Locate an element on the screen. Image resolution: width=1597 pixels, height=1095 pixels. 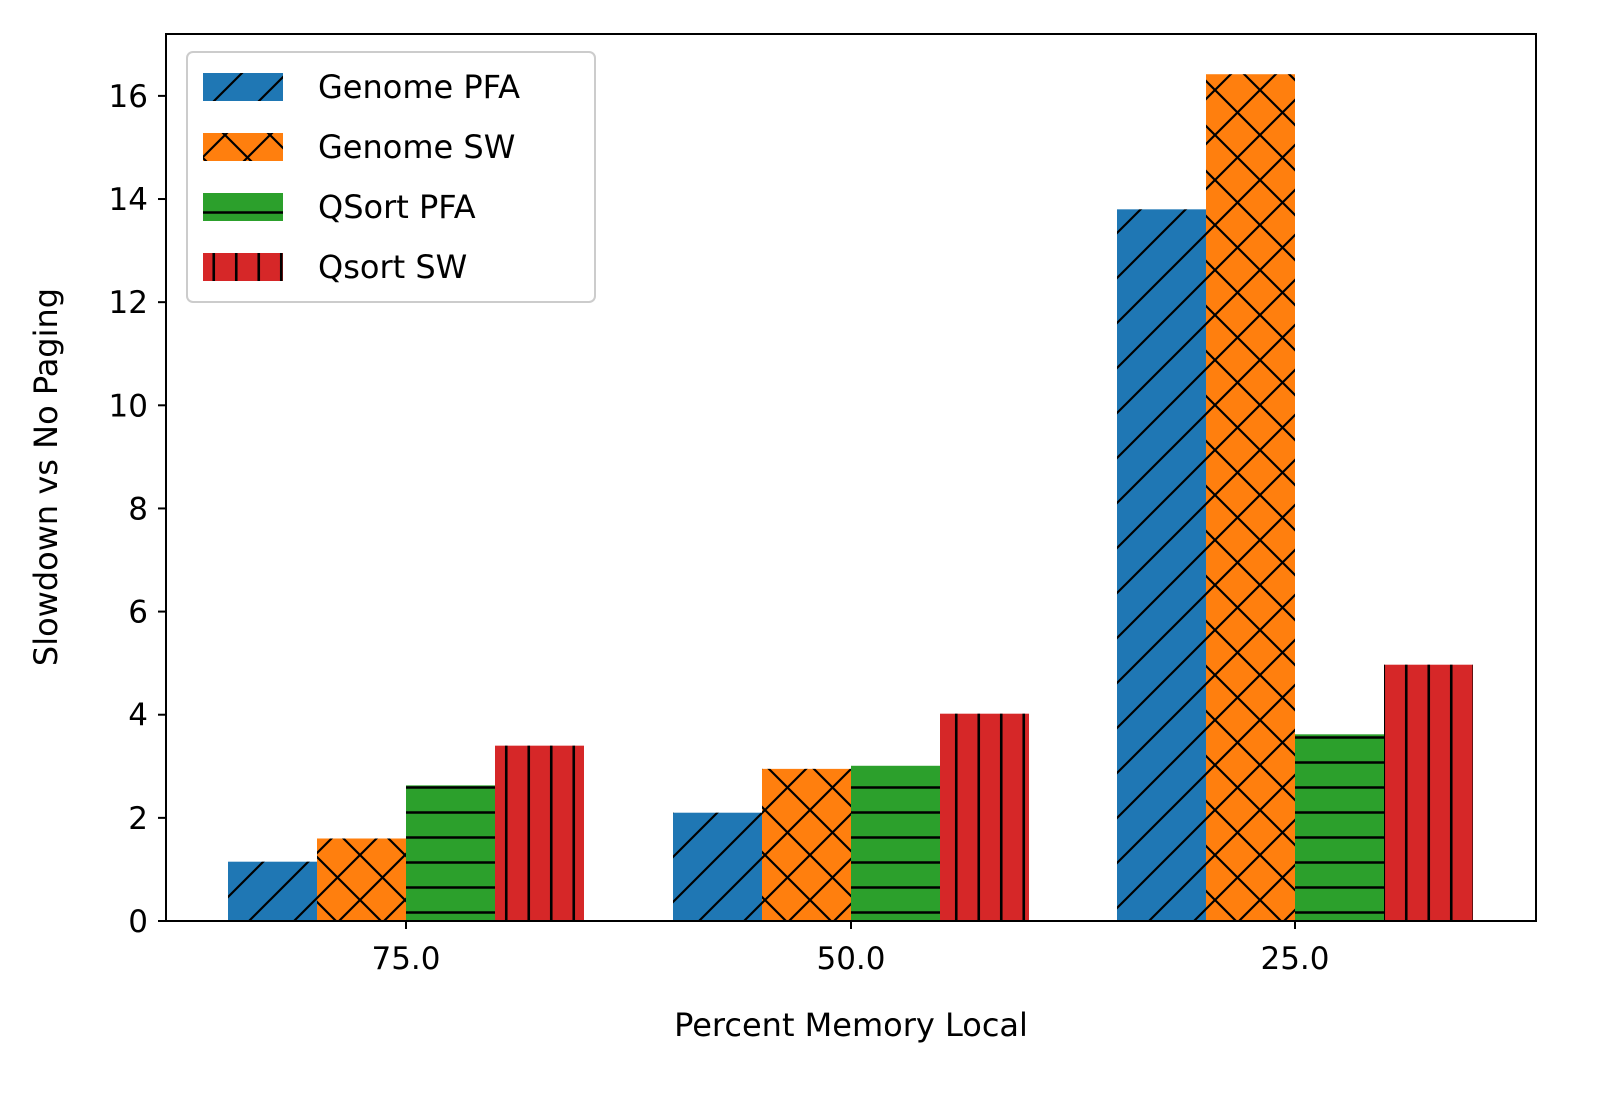
x-axis-label: Percent Memory Local is located at coordinates (851, 1025).